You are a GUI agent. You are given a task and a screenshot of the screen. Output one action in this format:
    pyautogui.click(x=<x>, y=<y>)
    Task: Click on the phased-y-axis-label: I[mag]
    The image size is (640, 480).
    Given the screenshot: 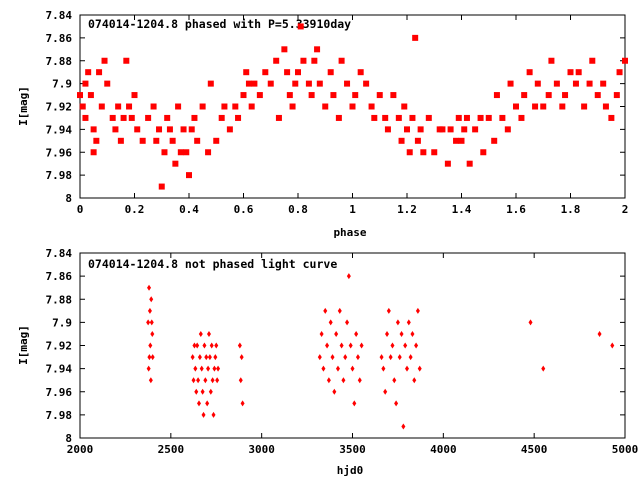 What is the action you would take?
    pyautogui.click(x=23, y=106)
    